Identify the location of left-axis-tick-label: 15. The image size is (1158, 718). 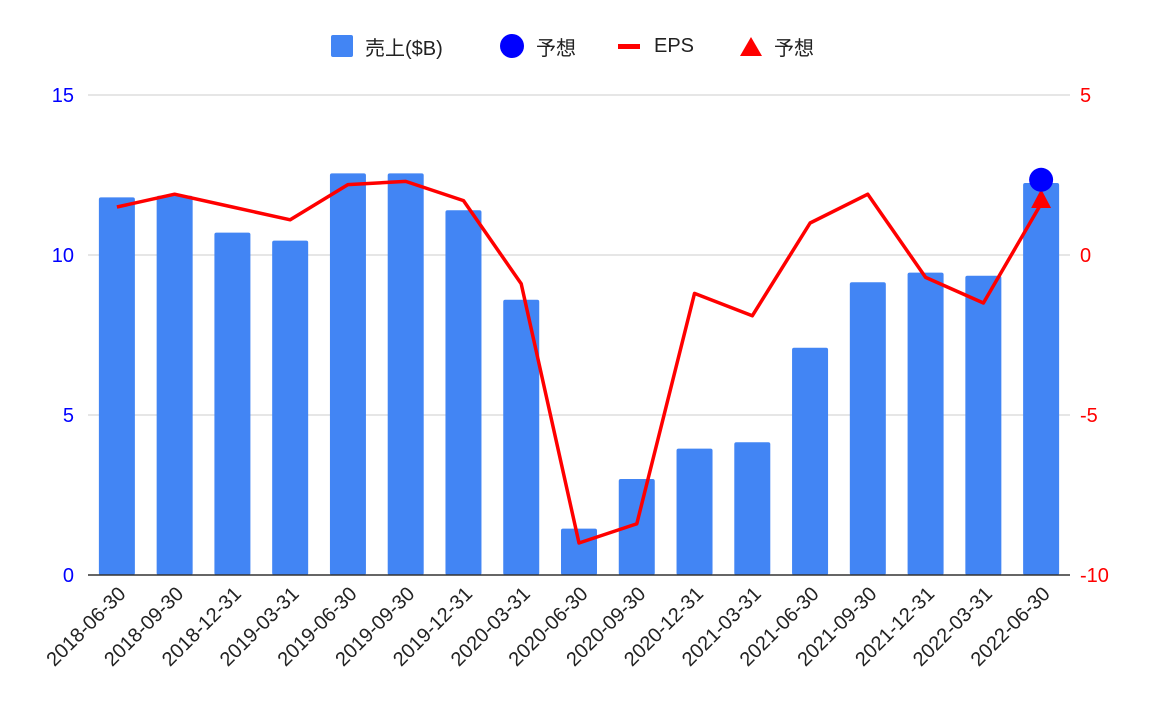
(63, 96).